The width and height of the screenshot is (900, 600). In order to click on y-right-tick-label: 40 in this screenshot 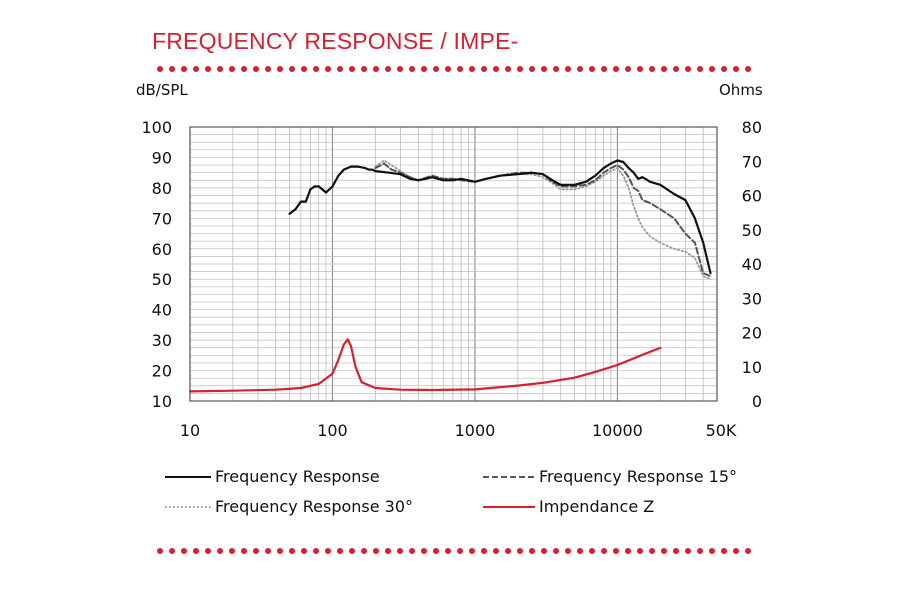, I will do `click(752, 264)`.